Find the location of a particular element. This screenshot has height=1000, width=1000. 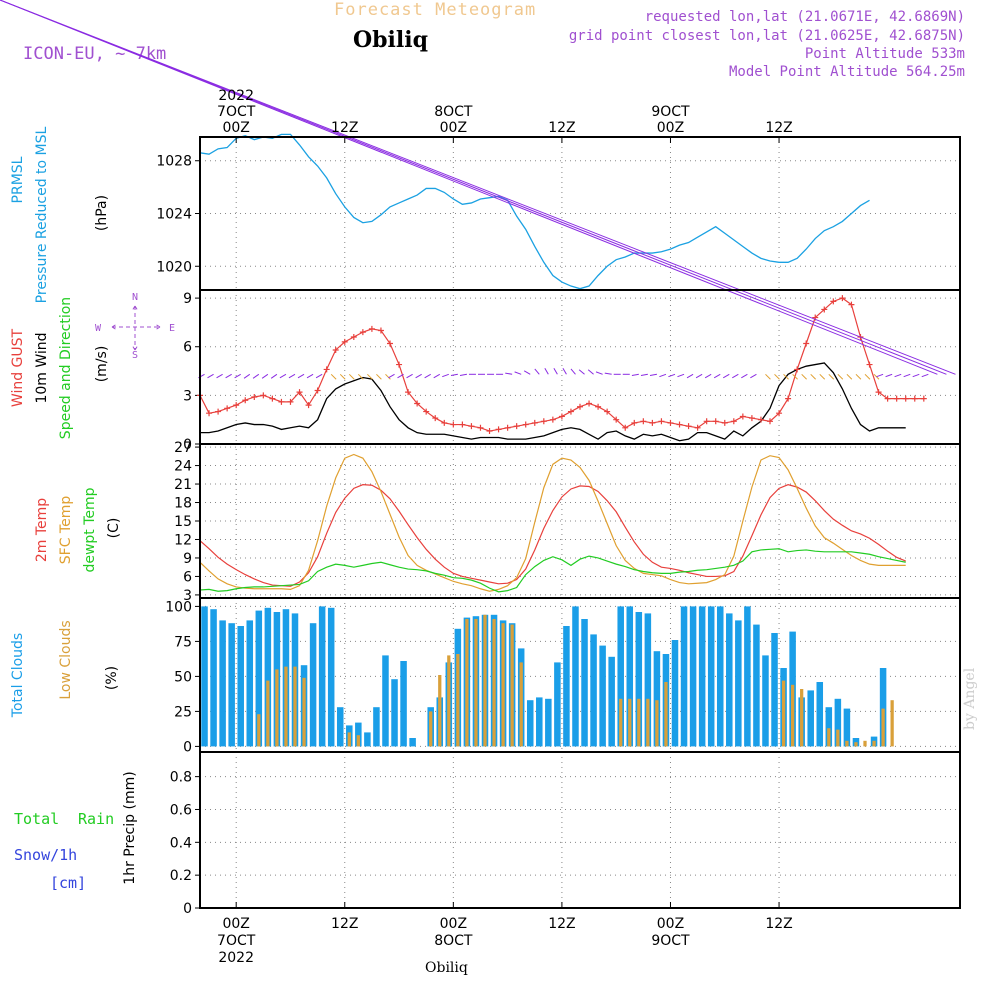

top-time-label: 8OCT is located at coordinates (453, 112).